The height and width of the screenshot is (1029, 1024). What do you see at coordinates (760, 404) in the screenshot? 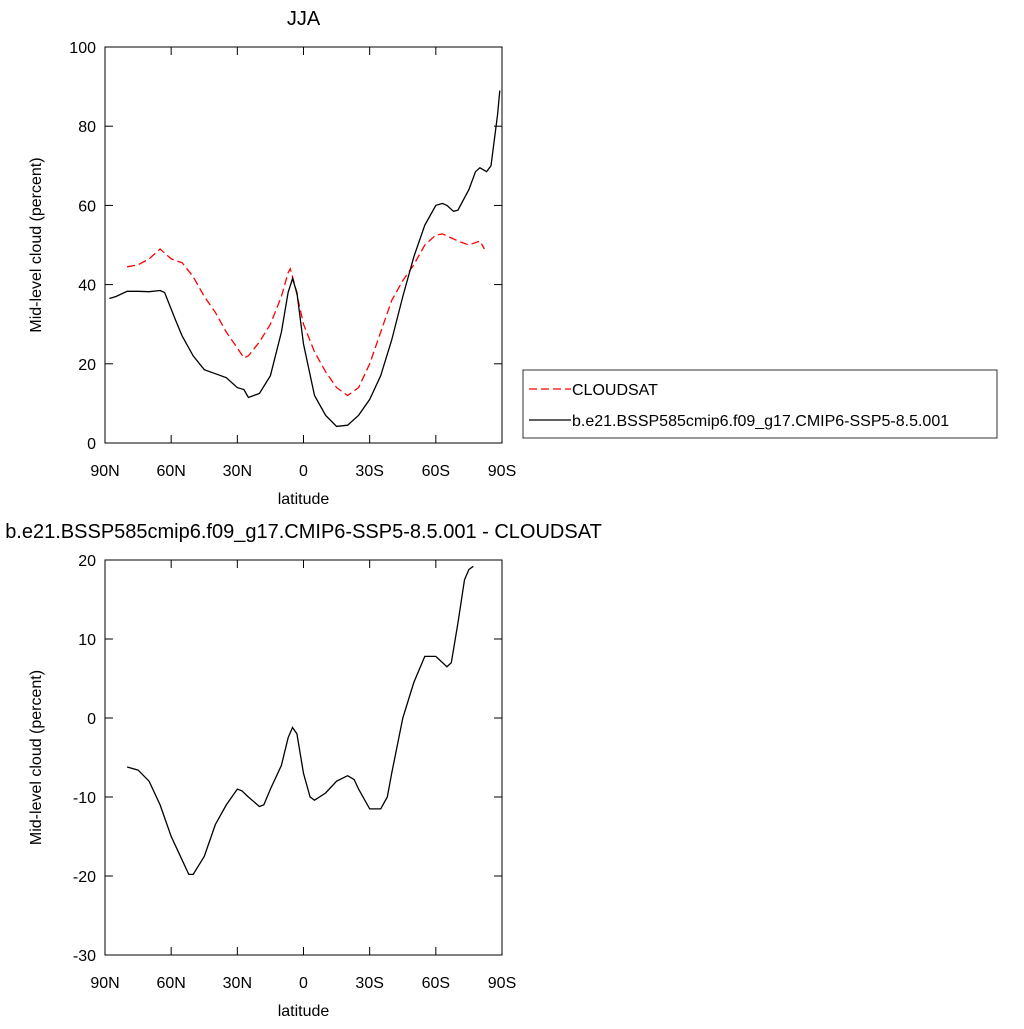
I see `legend-box` at bounding box center [760, 404].